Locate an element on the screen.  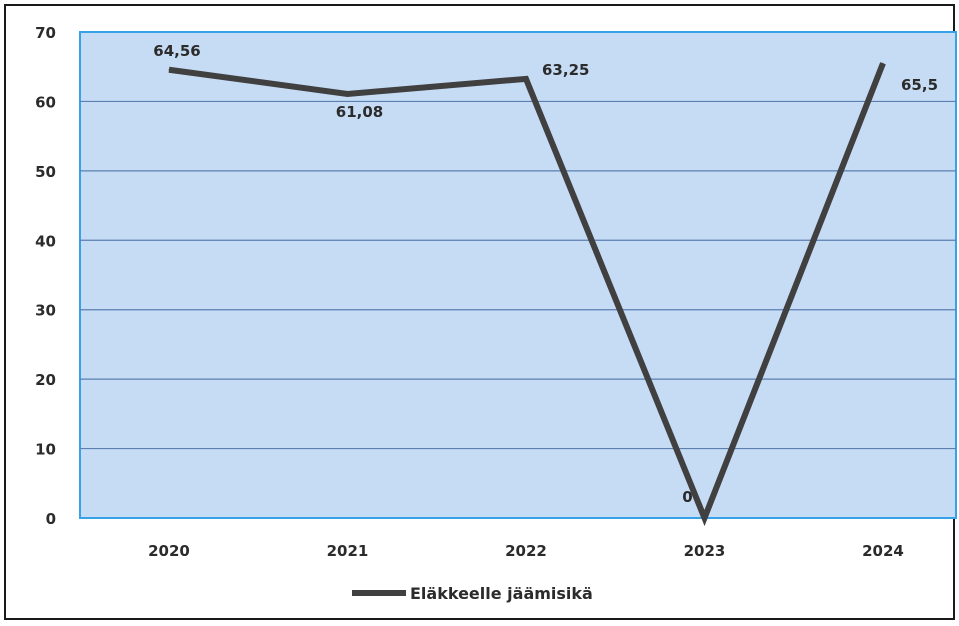
x-axis-ticks: 2020 2021 2022 2023 2024 is located at coordinates (526, 551).